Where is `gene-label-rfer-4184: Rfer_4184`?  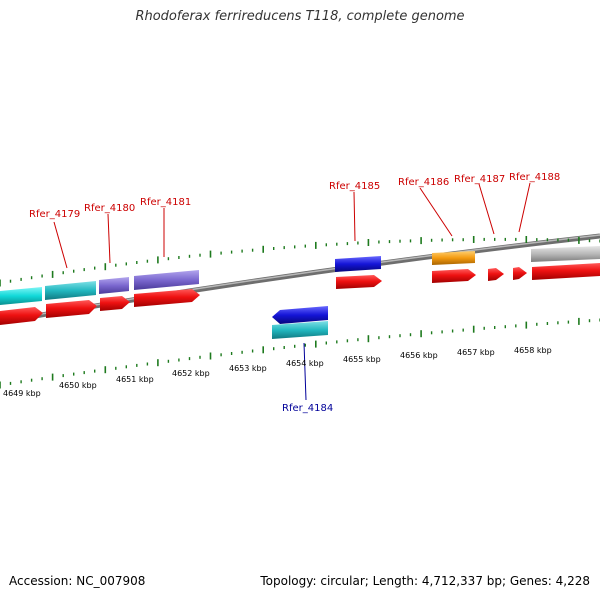
gene-label-rfer-4184: Rfer_4184 is located at coordinates (307, 408).